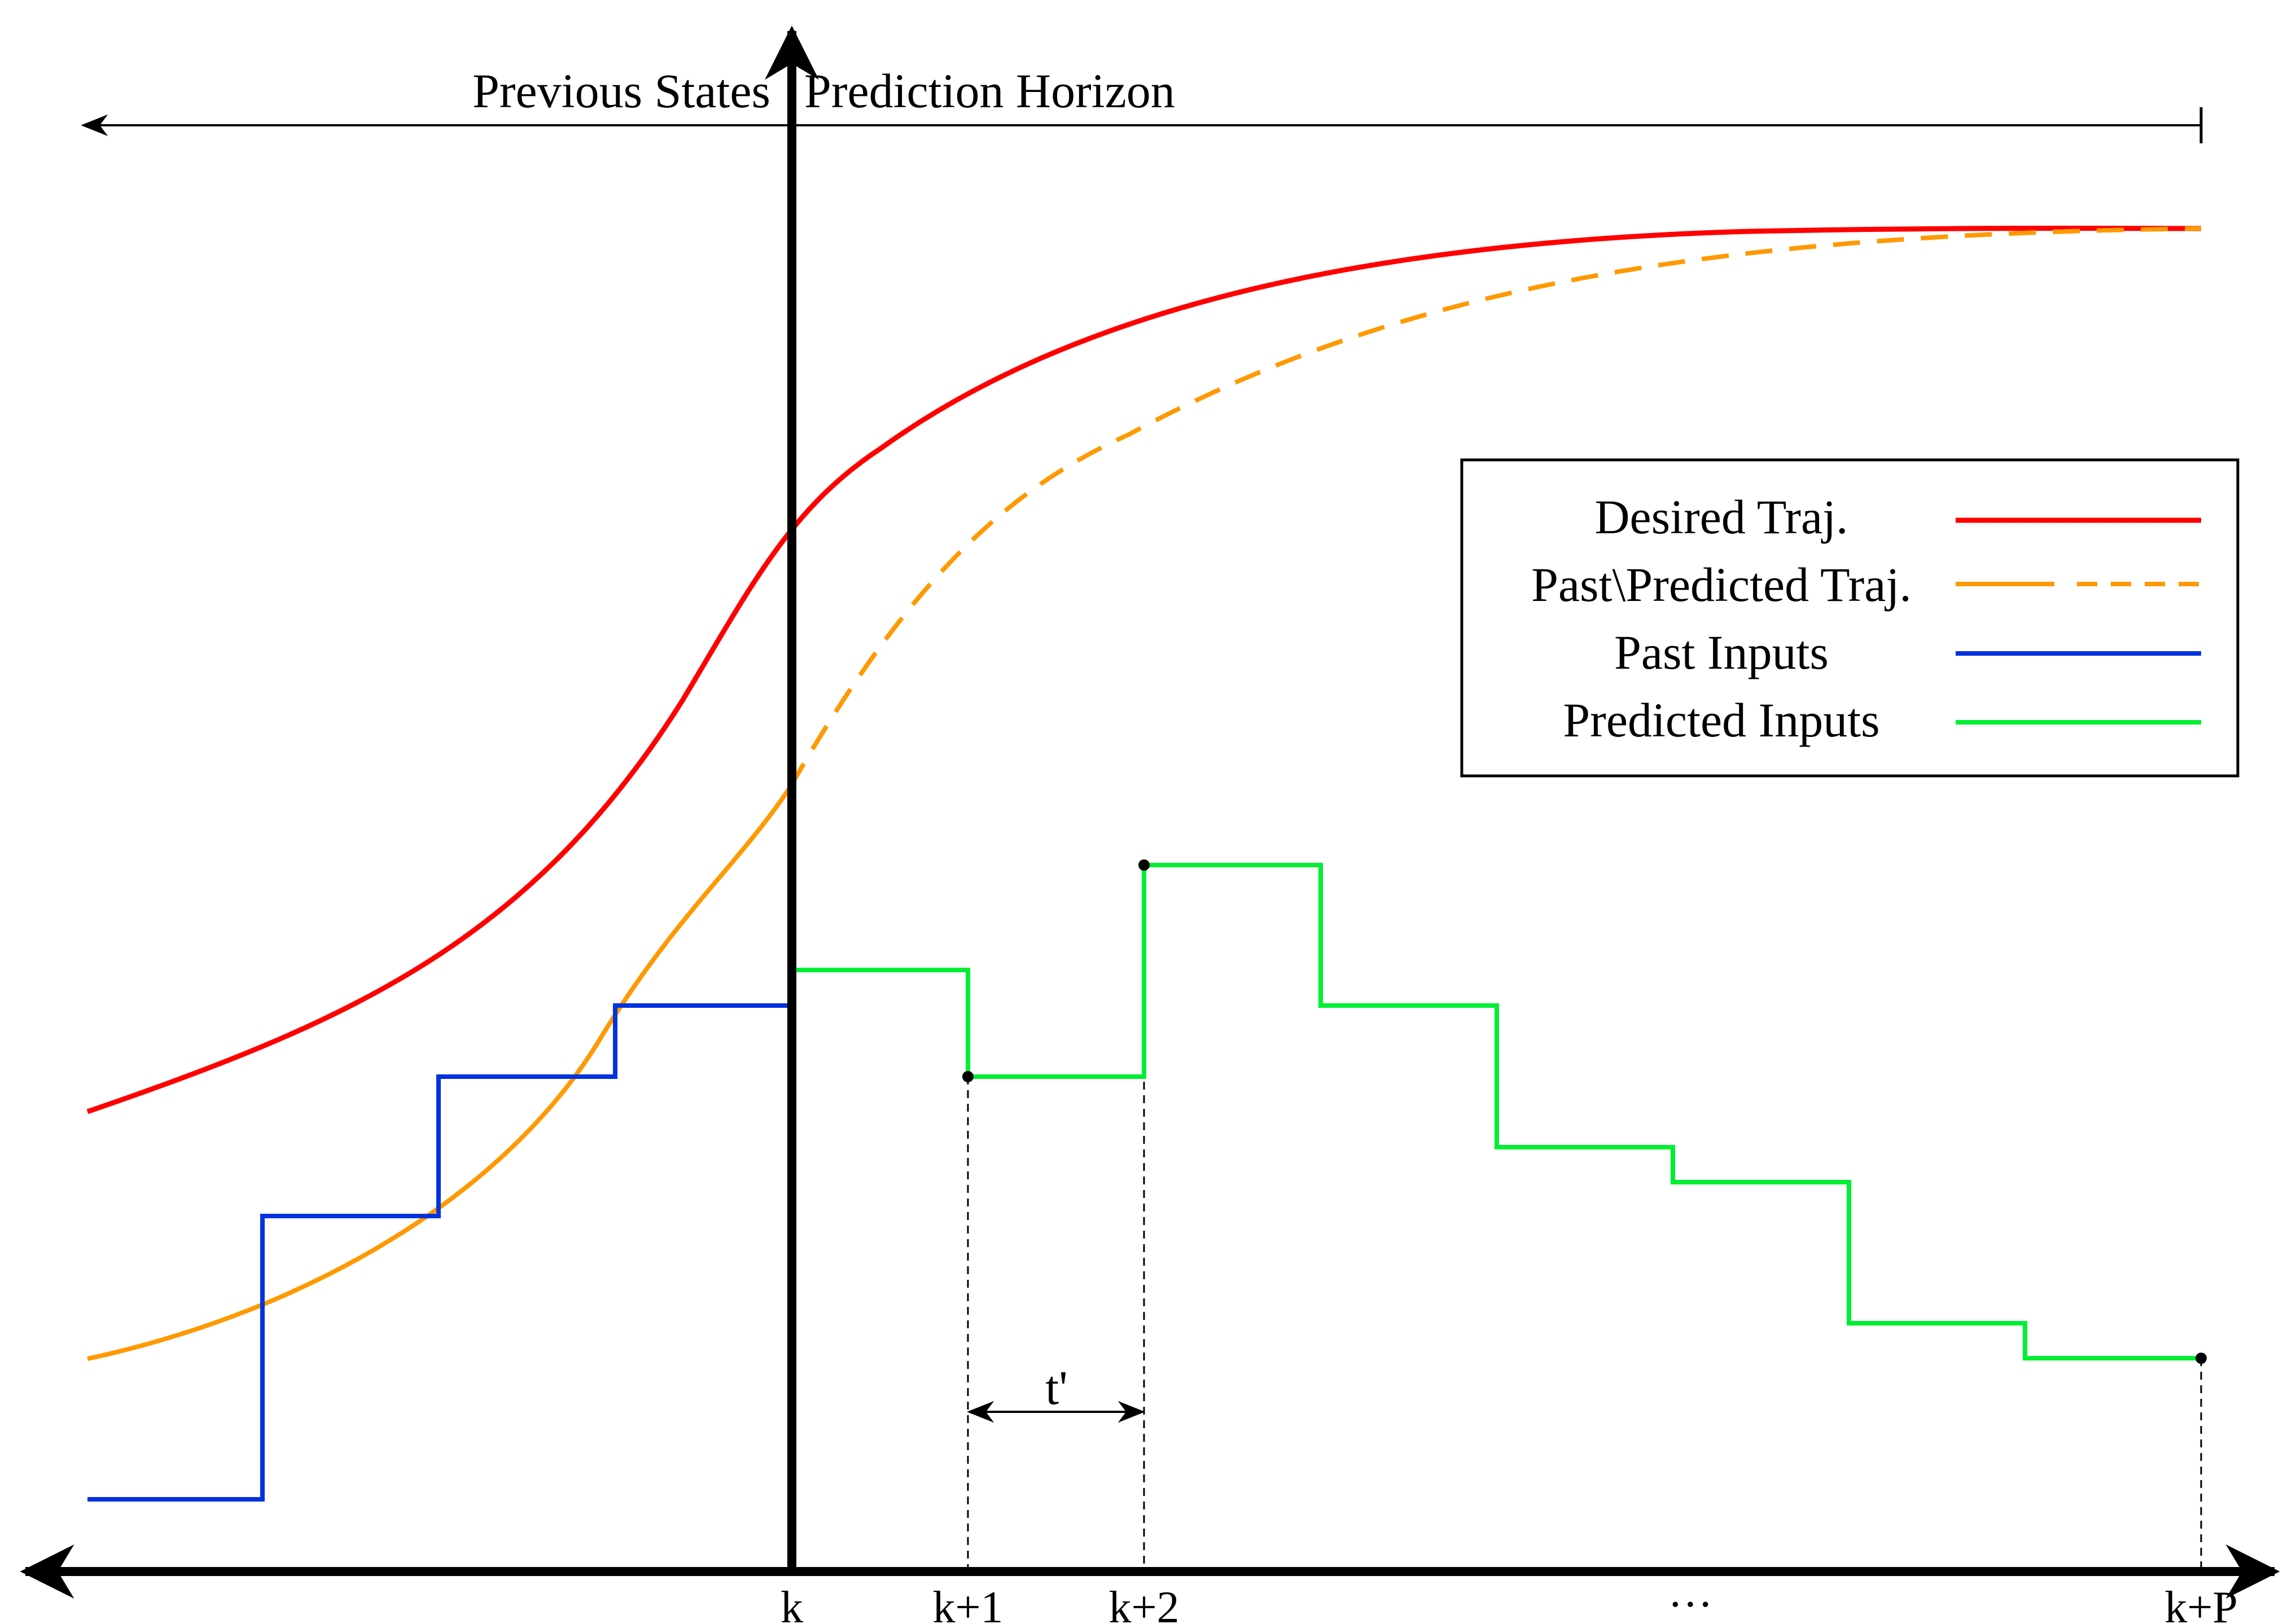 The height and width of the screenshot is (1624, 2292). What do you see at coordinates (1144, 865) in the screenshot?
I see `marker-dot-k2` at bounding box center [1144, 865].